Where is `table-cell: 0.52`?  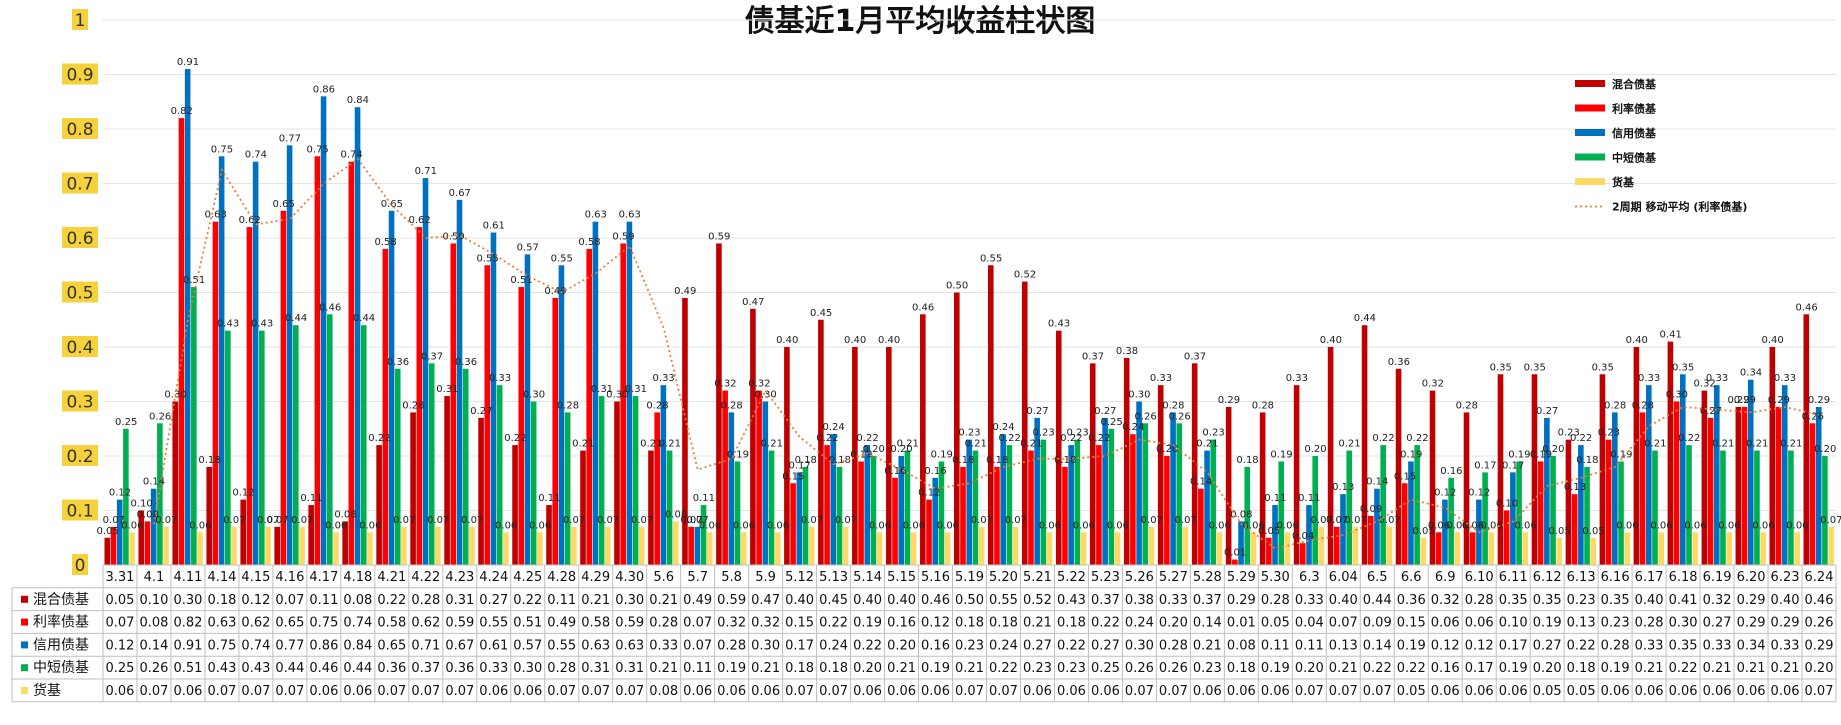 table-cell: 0.52 is located at coordinates (1037, 600).